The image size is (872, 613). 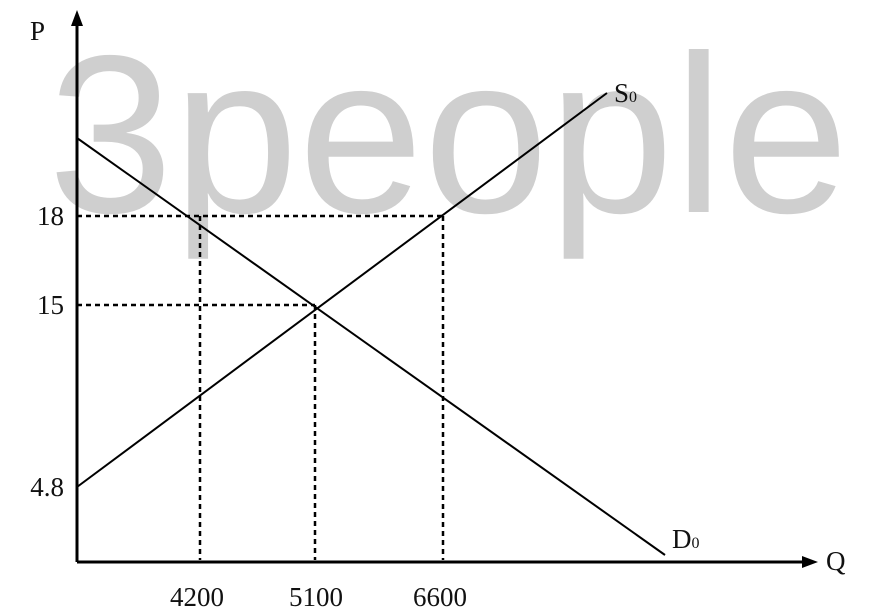 What do you see at coordinates (77, 18) in the screenshot?
I see `y-axis-arrow` at bounding box center [77, 18].